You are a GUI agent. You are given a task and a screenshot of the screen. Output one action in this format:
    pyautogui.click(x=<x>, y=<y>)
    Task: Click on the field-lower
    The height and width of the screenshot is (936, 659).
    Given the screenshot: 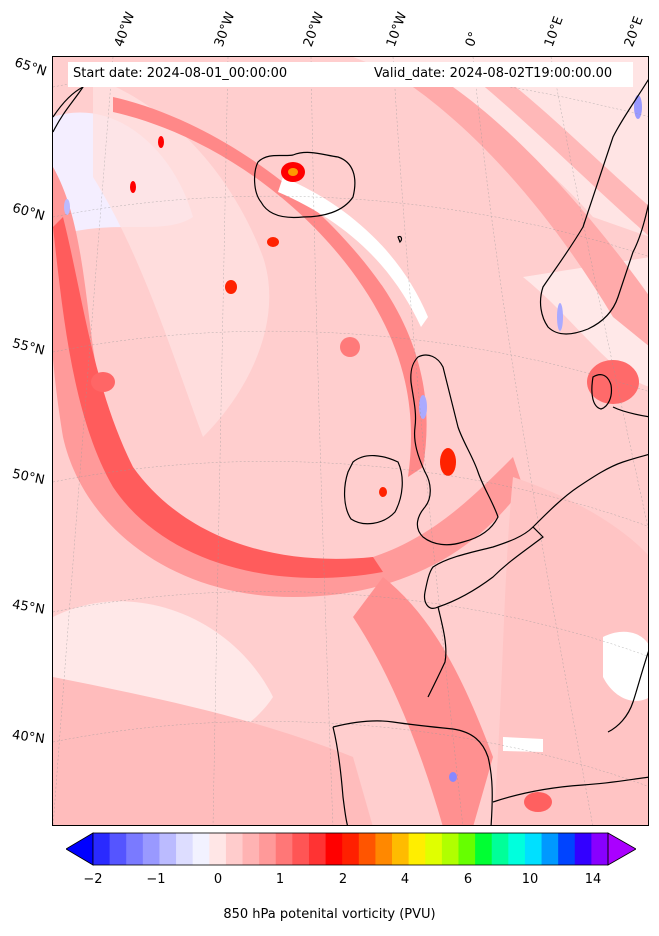 What is the action you would take?
    pyautogui.click(x=570, y=651)
    